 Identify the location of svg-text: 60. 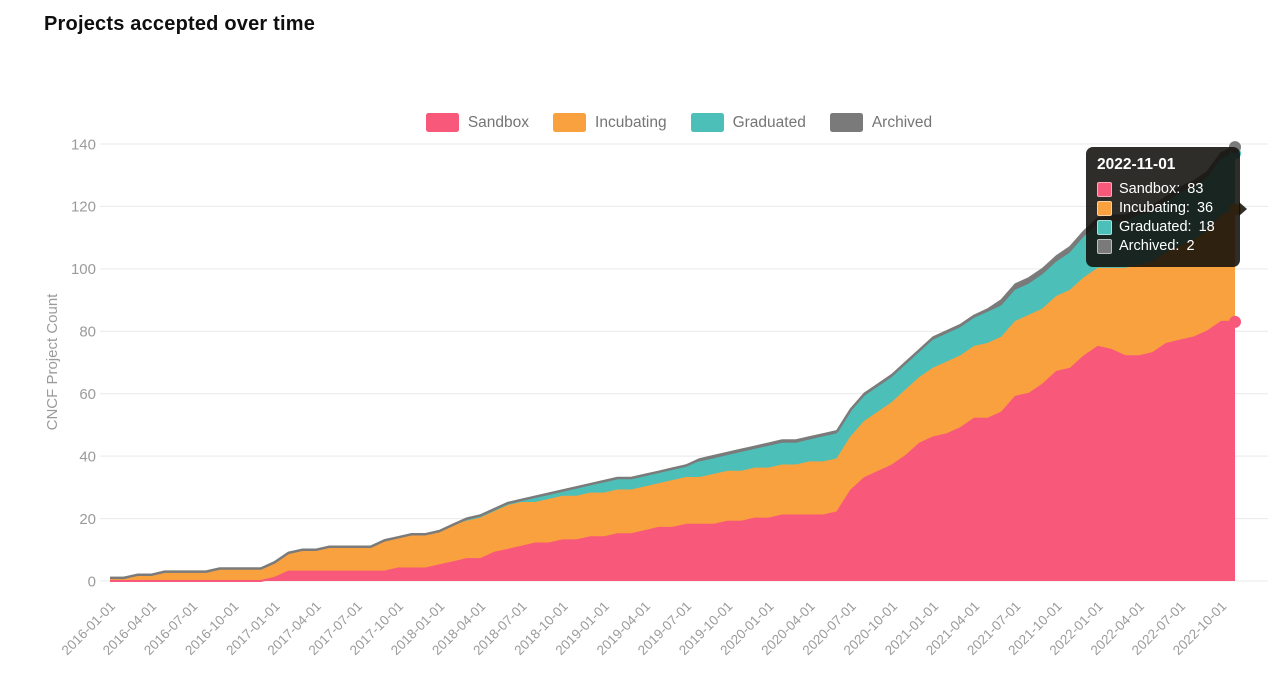
(87, 394).